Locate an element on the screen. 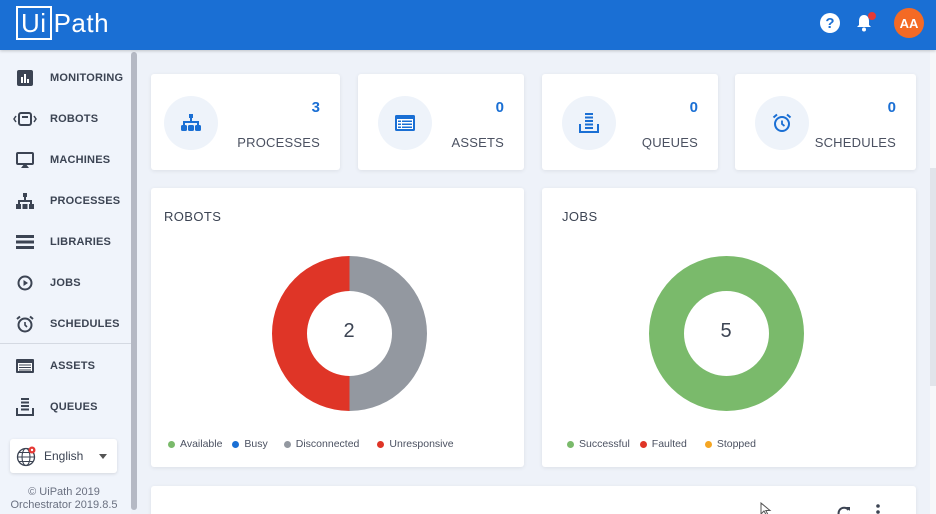  jobs-legend: Successful Faulted Stopped is located at coordinates (666, 444).